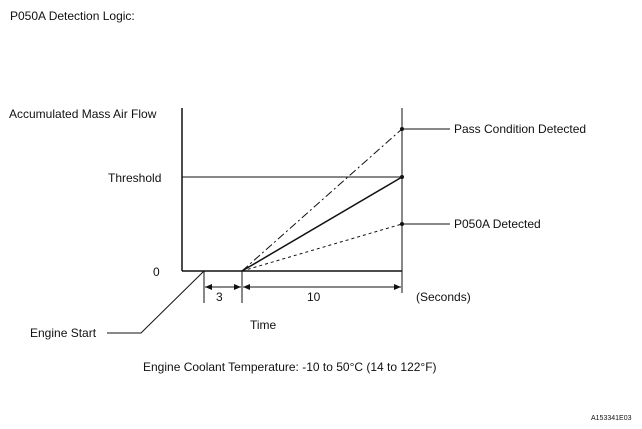 The image size is (642, 429). I want to click on series-pass-line, so click(322, 200).